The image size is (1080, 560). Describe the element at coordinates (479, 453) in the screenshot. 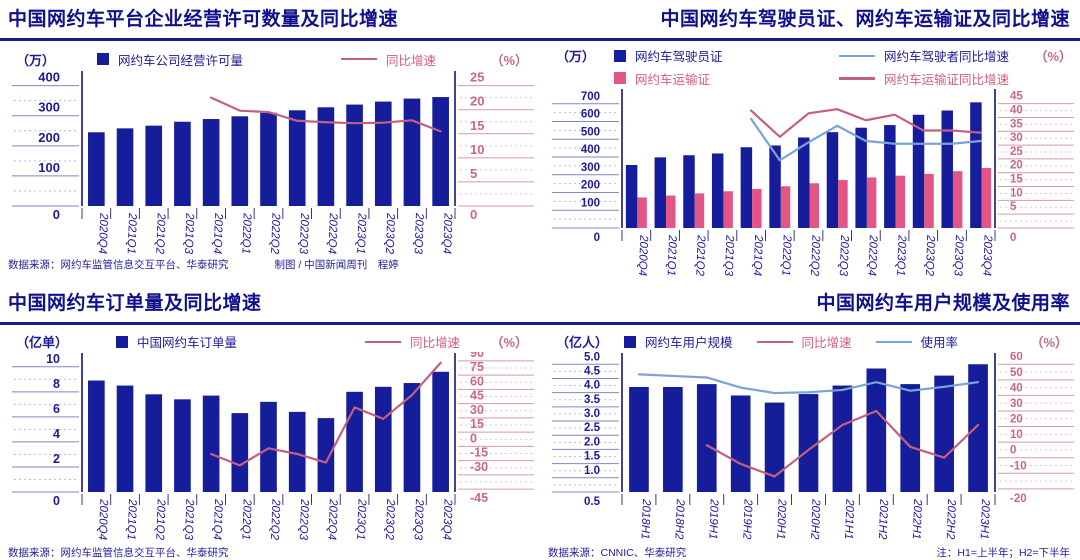

I see `svg-text: -15` at that location.